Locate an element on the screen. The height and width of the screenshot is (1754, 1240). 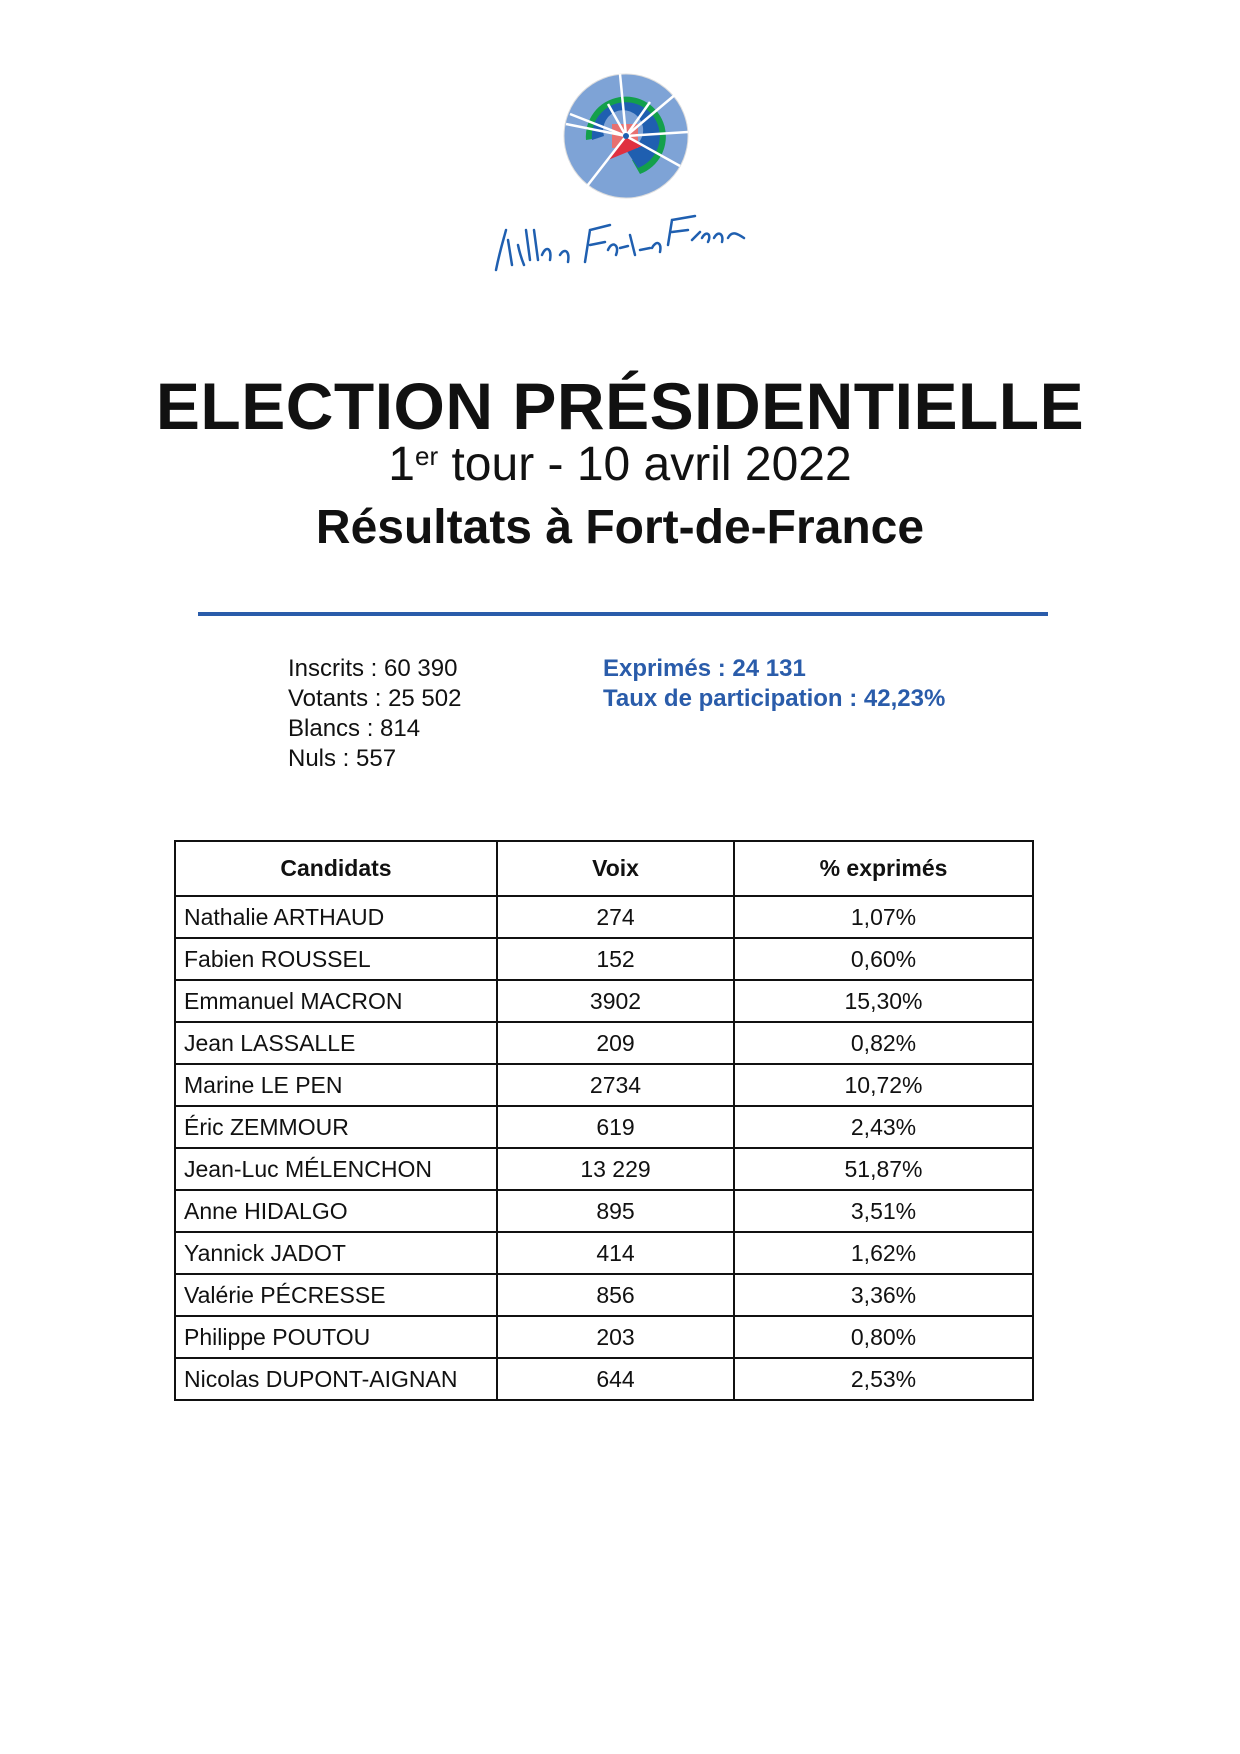
votes: 644 is located at coordinates (615, 1379).